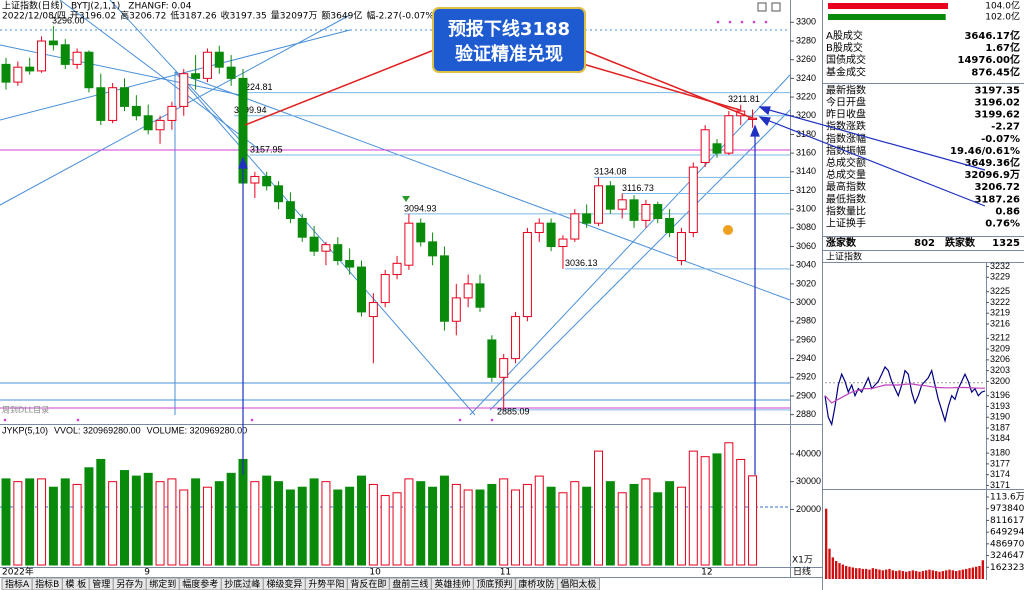  I want to click on volume-header: VOLUME: 320969280.00, so click(197, 430).